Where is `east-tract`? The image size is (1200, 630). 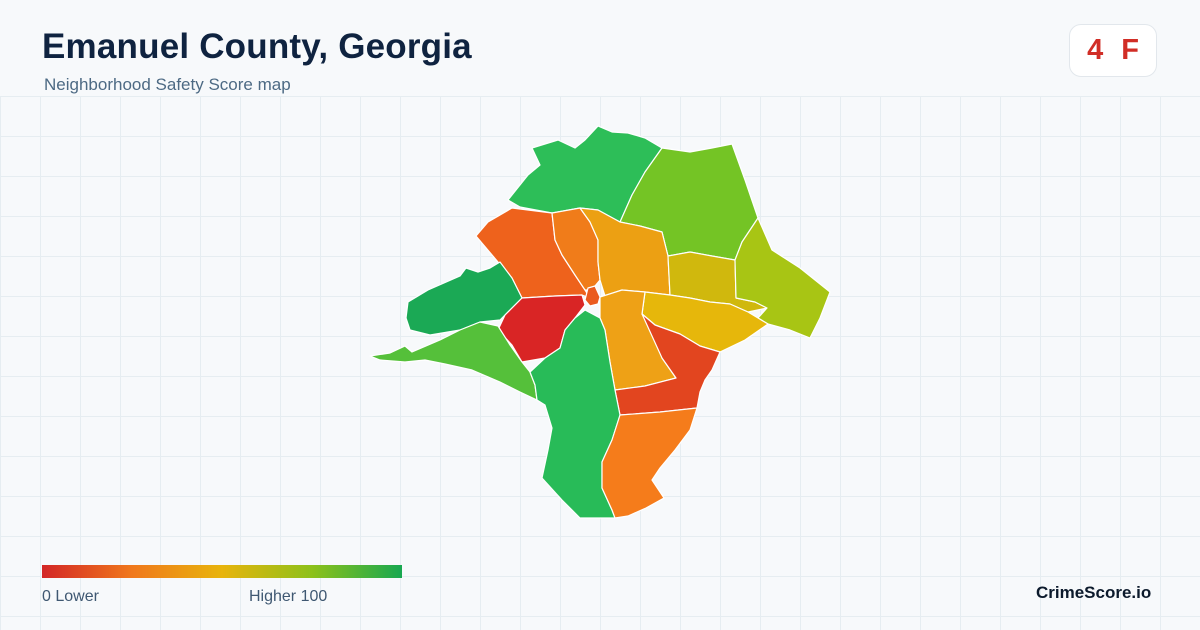
east-tract is located at coordinates (782, 278).